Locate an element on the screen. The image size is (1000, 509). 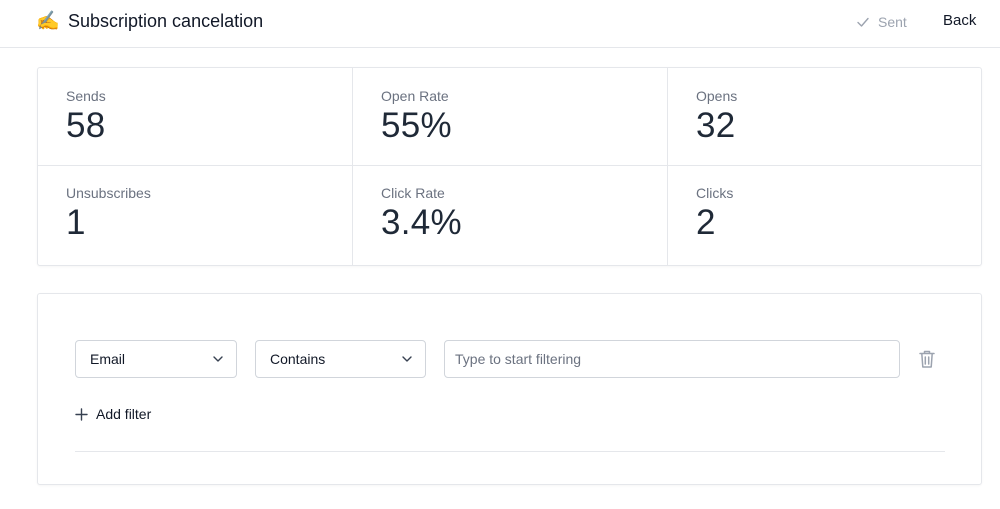
operator-select-value: Contains is located at coordinates (298, 359).